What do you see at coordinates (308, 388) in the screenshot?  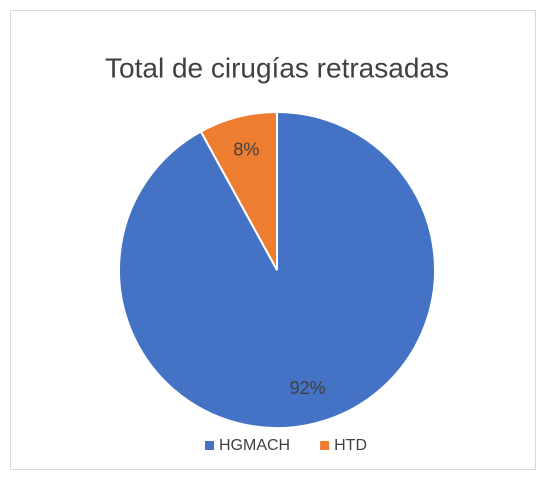 I see `data-label: 92%` at bounding box center [308, 388].